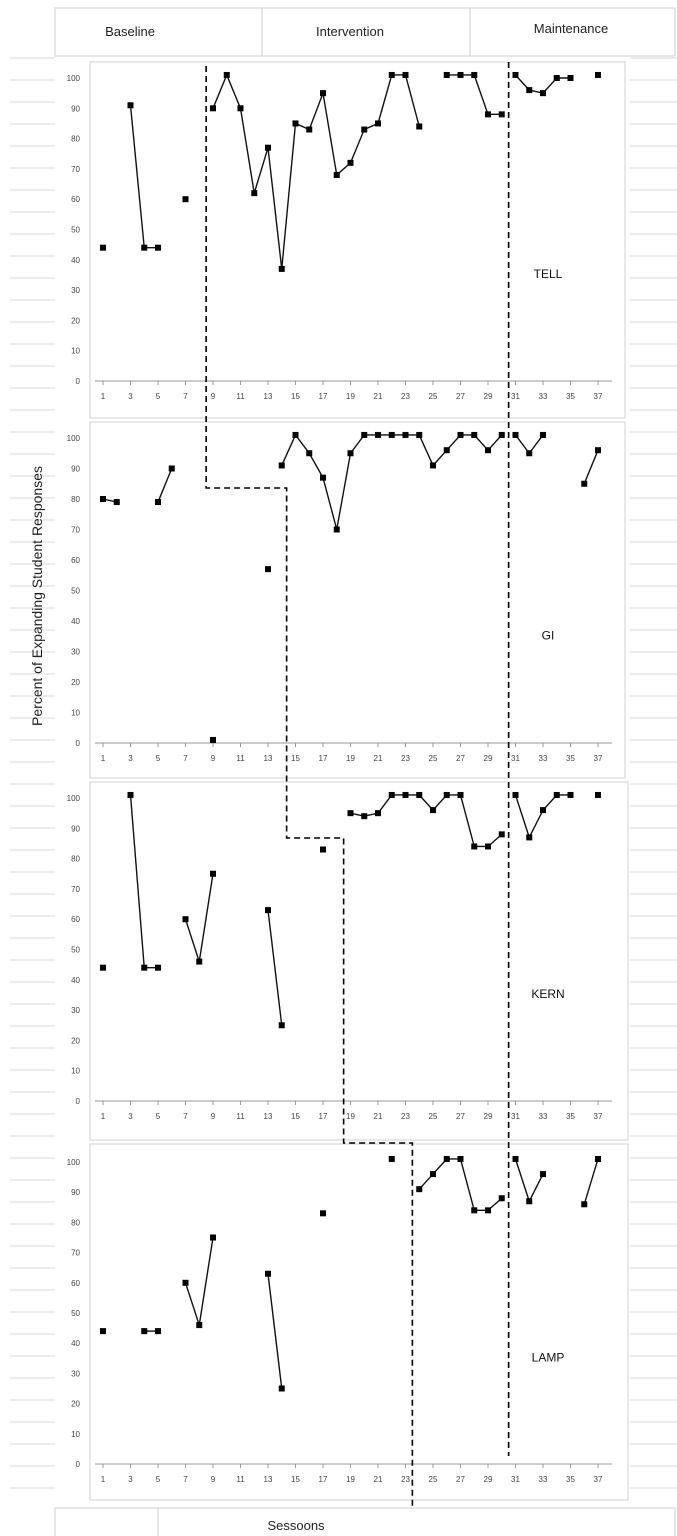 This screenshot has width=677, height=1536. What do you see at coordinates (548, 274) in the screenshot?
I see `panel-label: TELL` at bounding box center [548, 274].